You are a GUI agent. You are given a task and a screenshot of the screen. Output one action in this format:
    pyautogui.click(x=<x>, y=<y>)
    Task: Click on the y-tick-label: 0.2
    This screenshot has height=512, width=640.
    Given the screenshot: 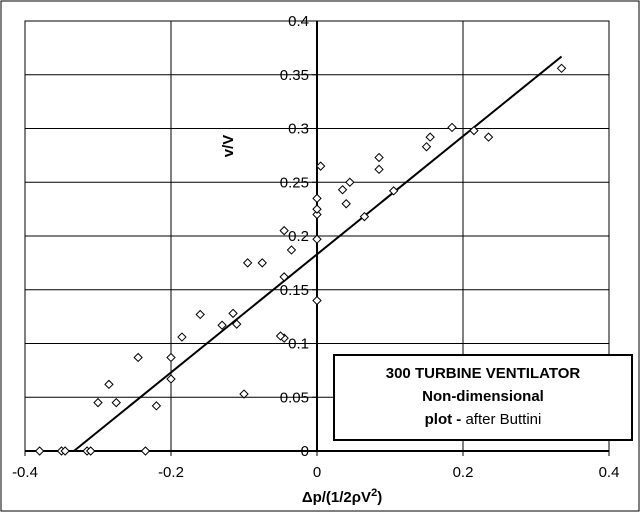 What is the action you would take?
    pyautogui.click(x=298, y=236)
    